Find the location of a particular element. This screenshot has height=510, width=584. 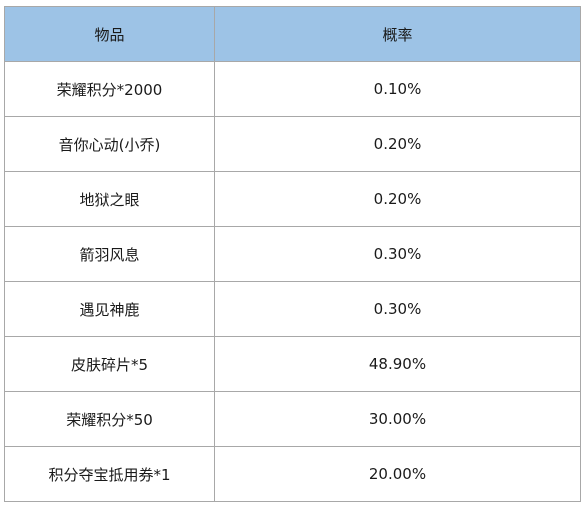

header-item: 物品 is located at coordinates (109, 34).